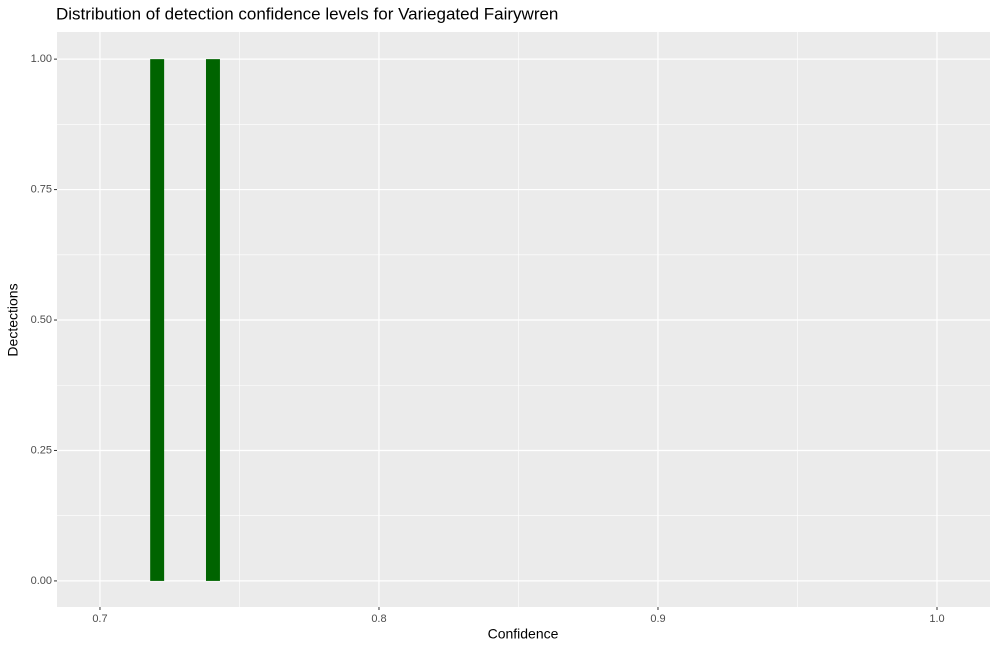 Image resolution: width=1000 pixels, height=651 pixels. What do you see at coordinates (657, 619) in the screenshot?
I see `x-tick-label: 0.9` at bounding box center [657, 619].